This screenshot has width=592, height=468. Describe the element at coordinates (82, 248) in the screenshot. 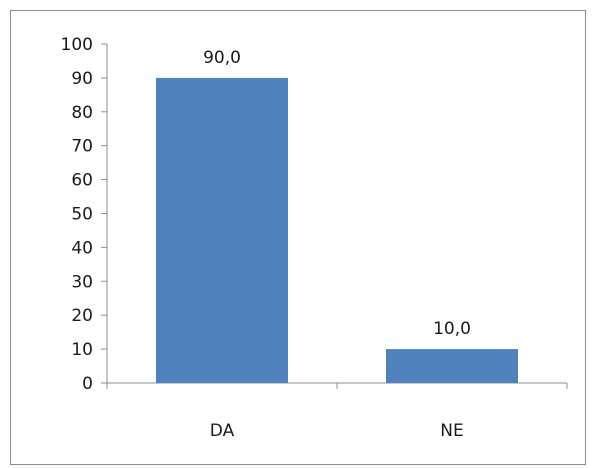

I see `y-tick-label: 40` at that location.